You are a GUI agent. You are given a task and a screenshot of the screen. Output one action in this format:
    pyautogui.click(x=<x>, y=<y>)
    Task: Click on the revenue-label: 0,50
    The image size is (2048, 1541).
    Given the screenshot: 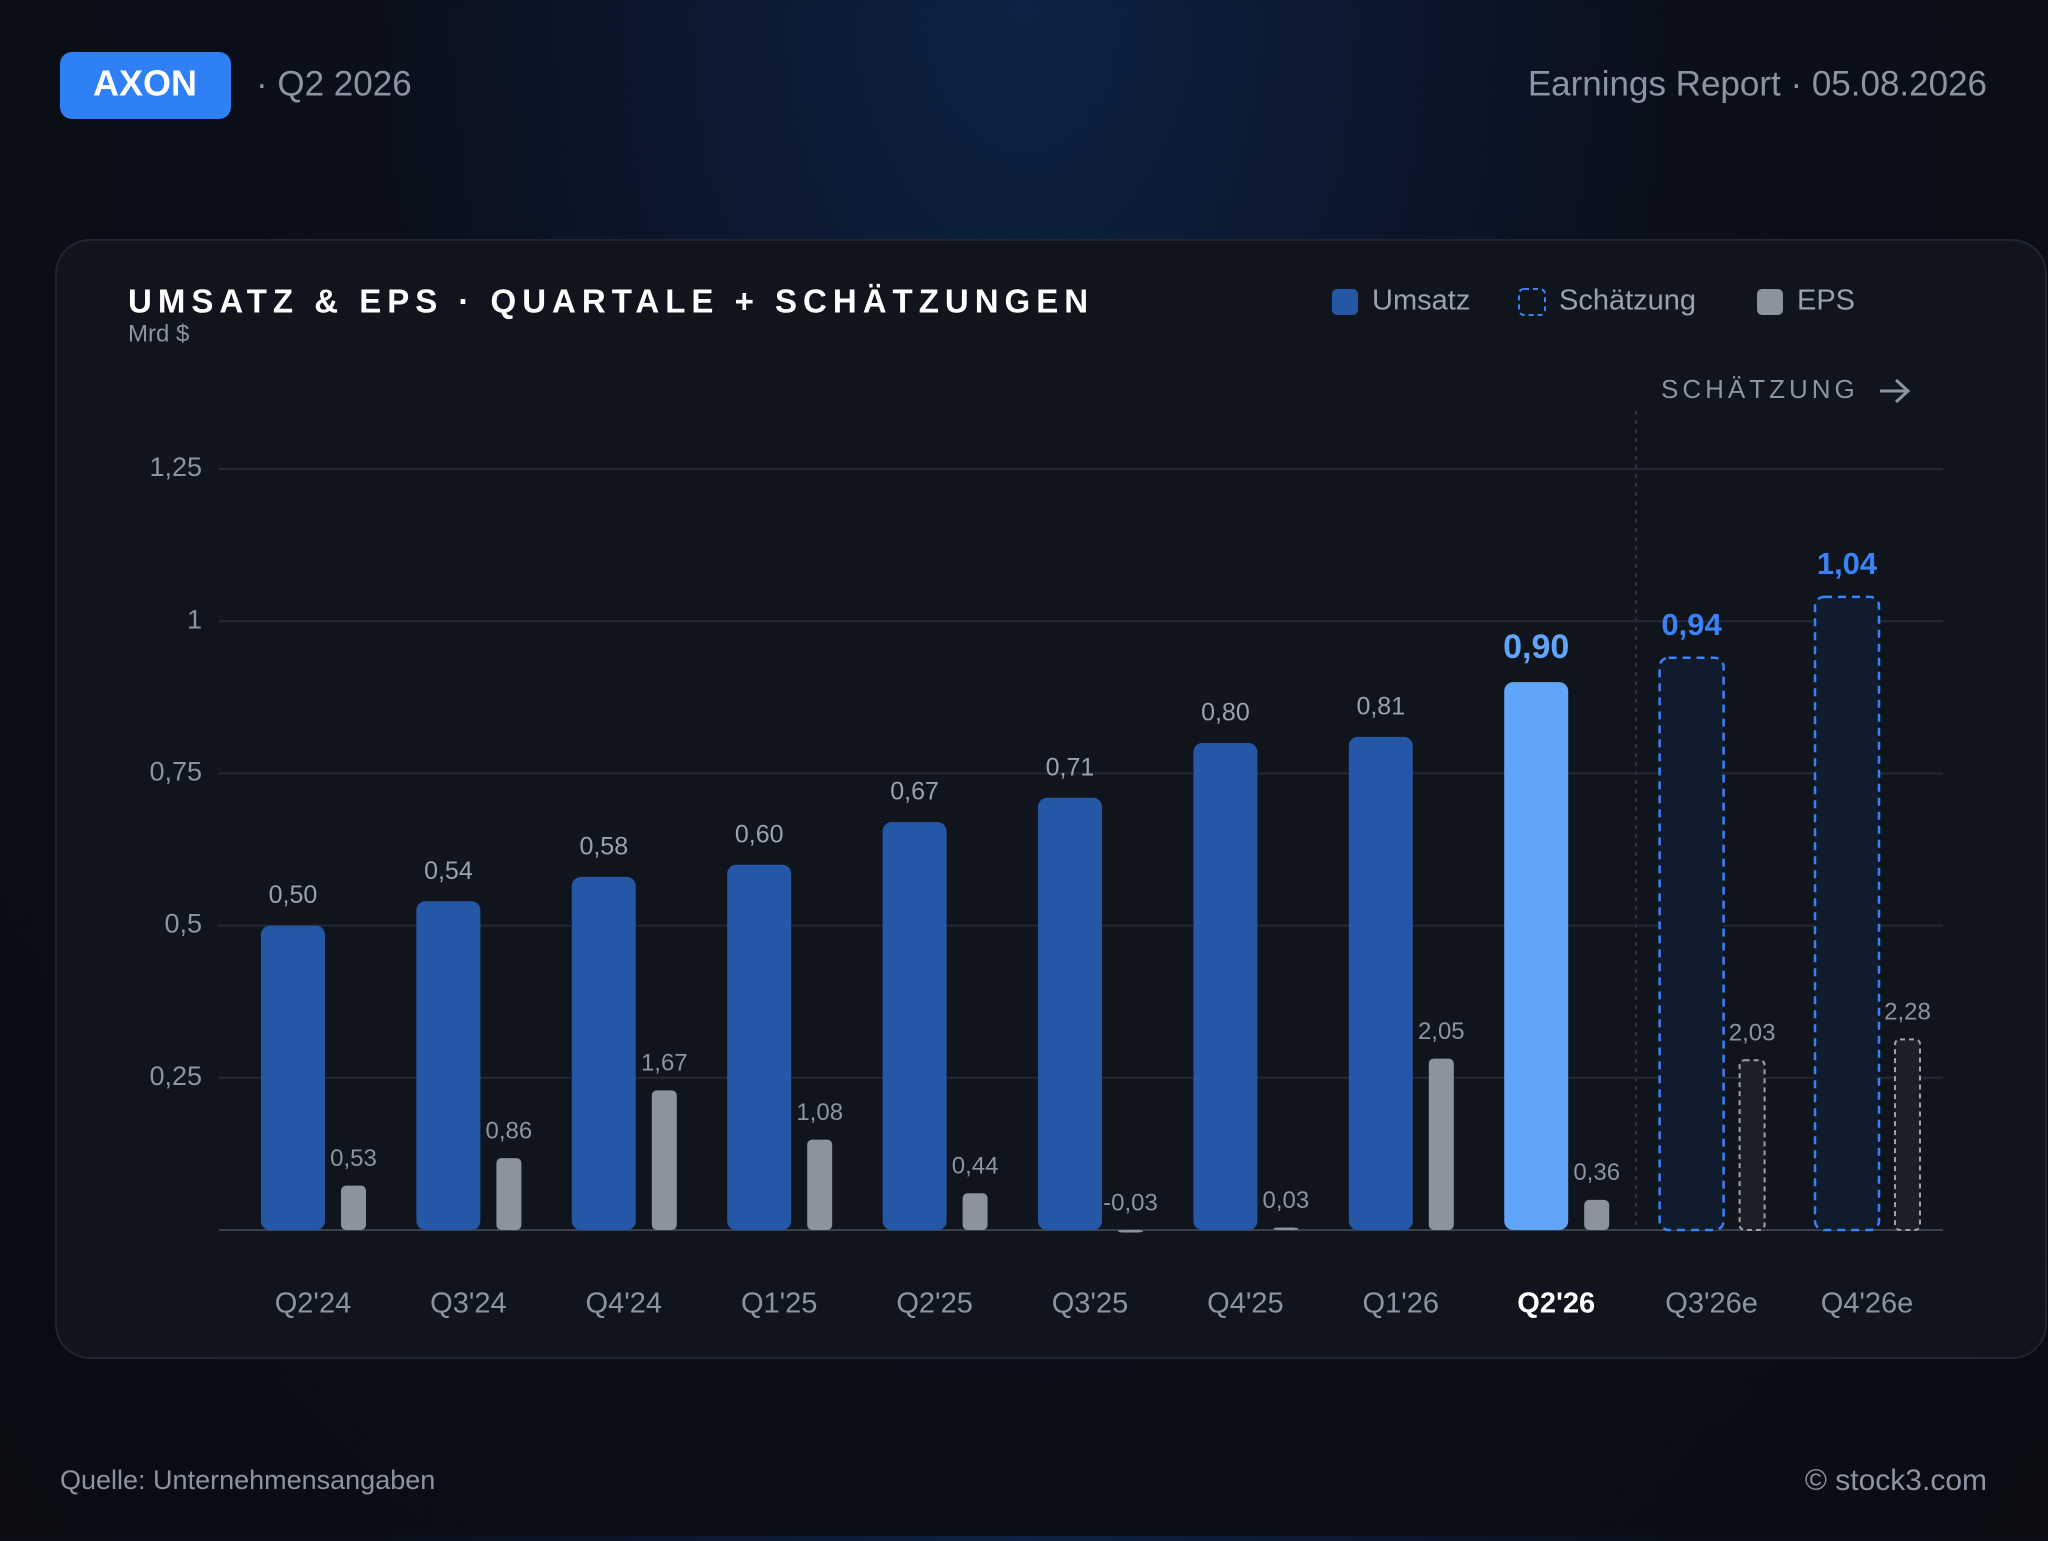 What is the action you would take?
    pyautogui.click(x=293, y=895)
    